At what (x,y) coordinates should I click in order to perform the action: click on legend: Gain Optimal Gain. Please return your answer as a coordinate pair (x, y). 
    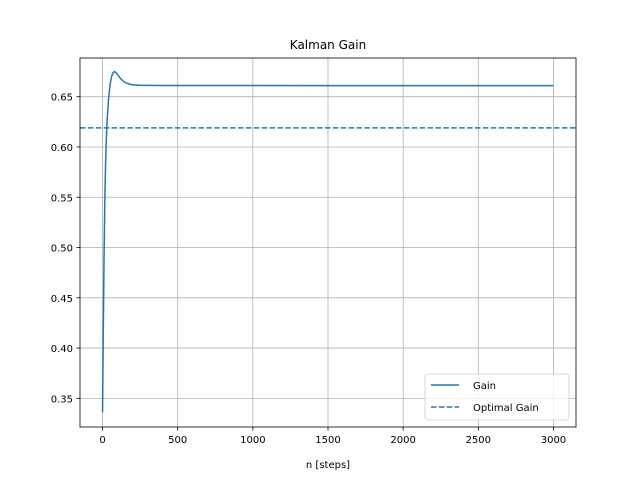
    Looking at the image, I should click on (497, 397).